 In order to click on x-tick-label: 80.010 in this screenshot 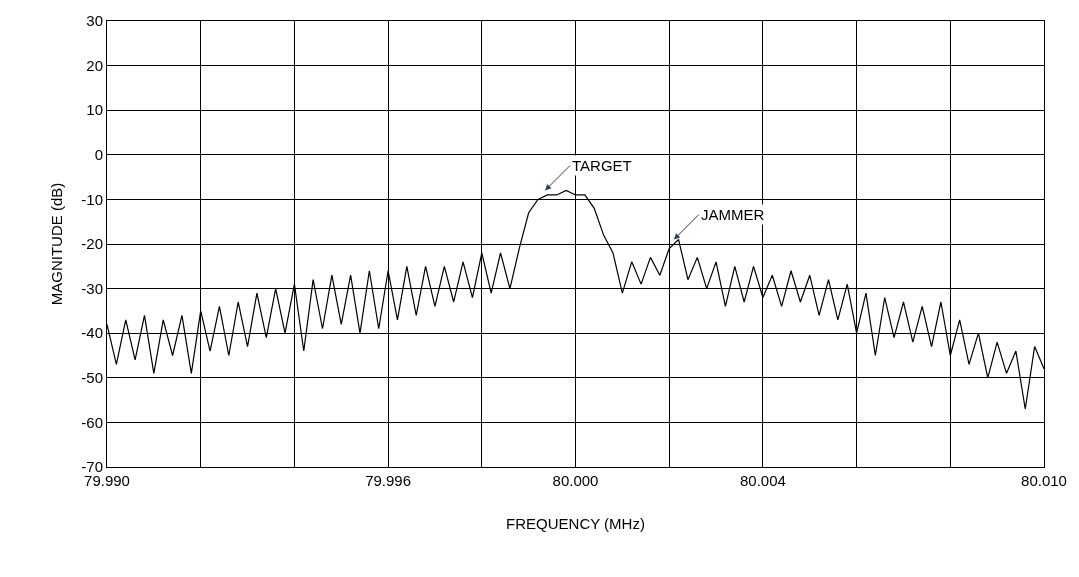, I will do `click(1044, 480)`.